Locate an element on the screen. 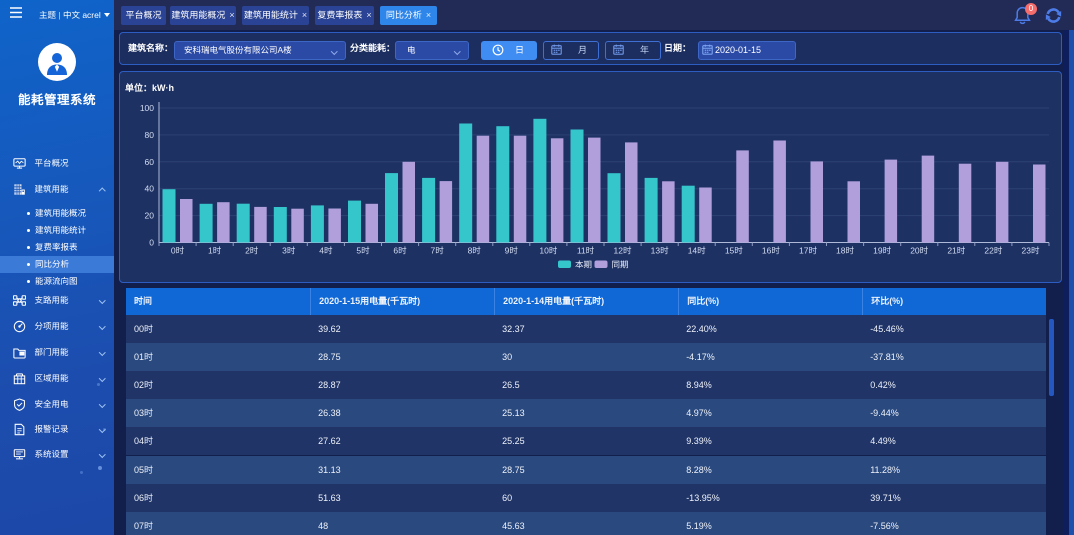 Image resolution: width=1074 pixels, height=535 pixels. svg-text: 10时 is located at coordinates (548, 251).